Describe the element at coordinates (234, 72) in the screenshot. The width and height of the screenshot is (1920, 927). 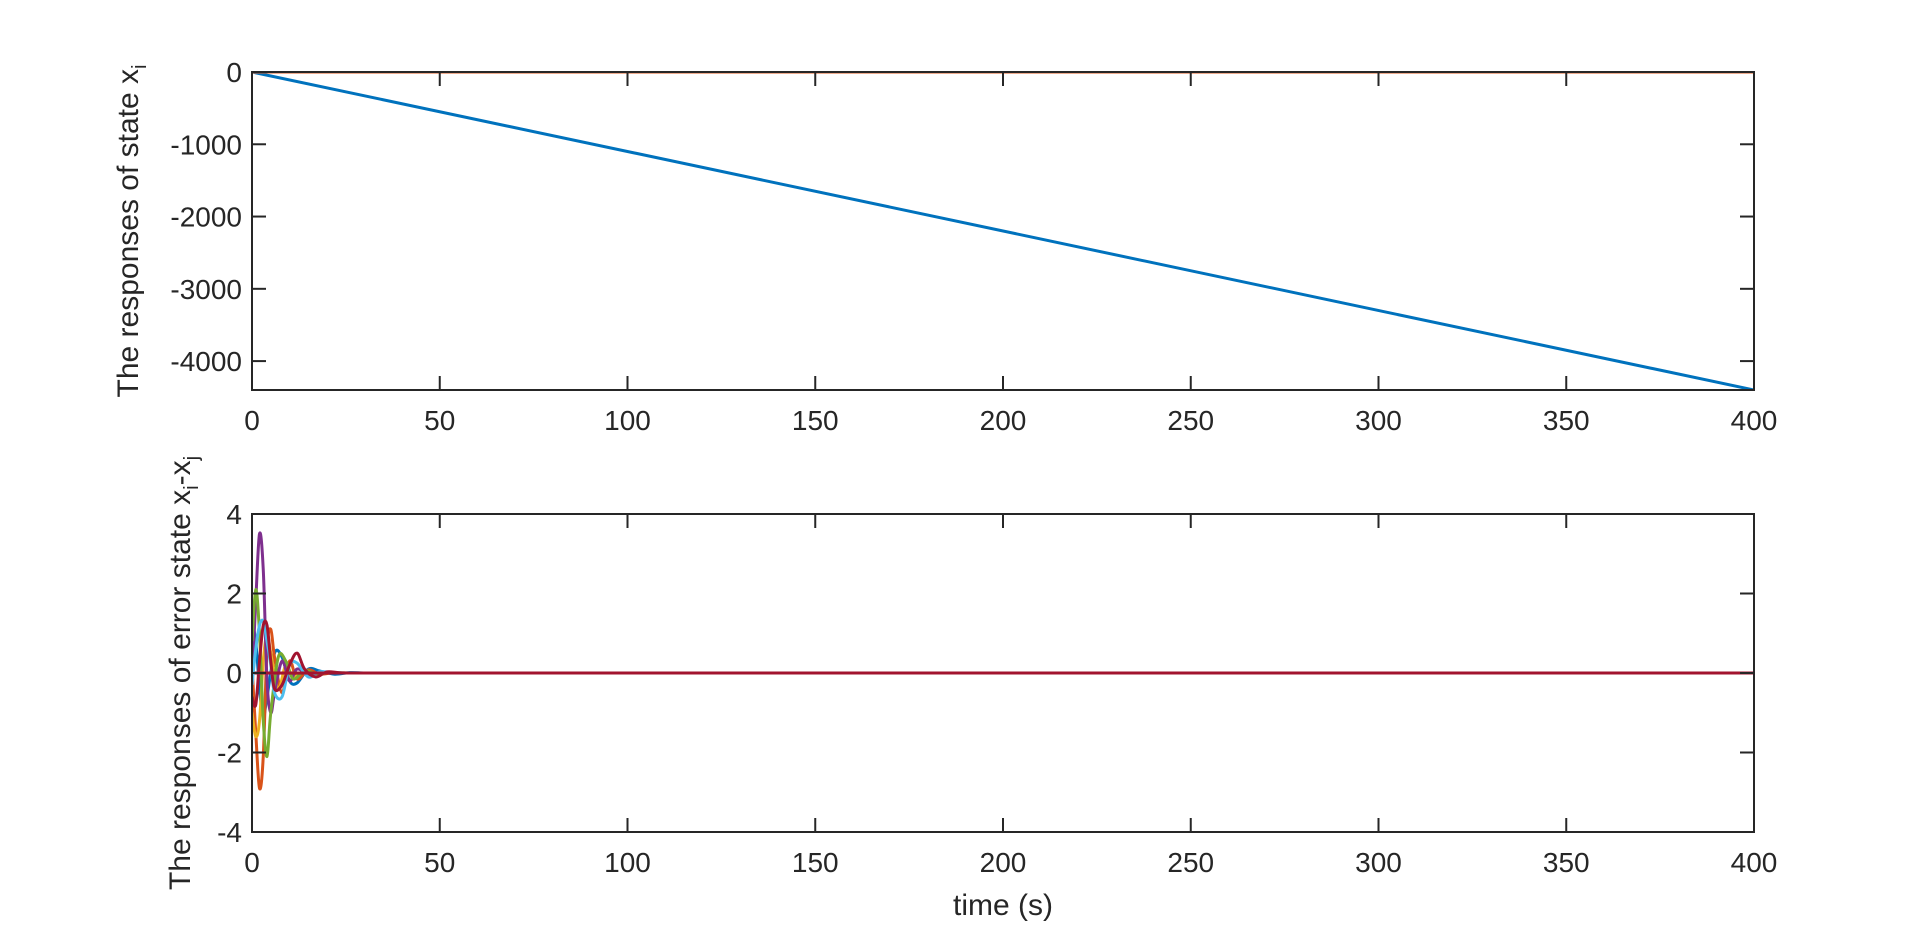
I see `state-ytick-label: 0` at that location.